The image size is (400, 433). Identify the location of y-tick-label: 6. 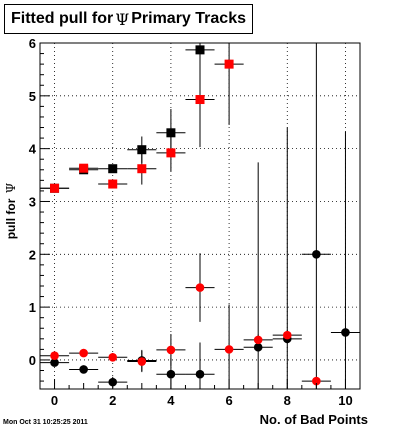
(32, 43).